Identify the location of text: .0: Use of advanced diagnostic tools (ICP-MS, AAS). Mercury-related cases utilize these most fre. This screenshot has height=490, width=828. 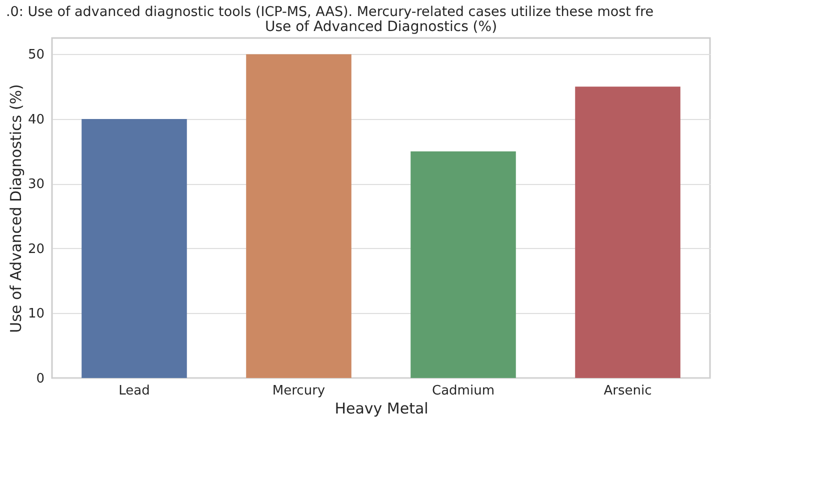
(330, 11).